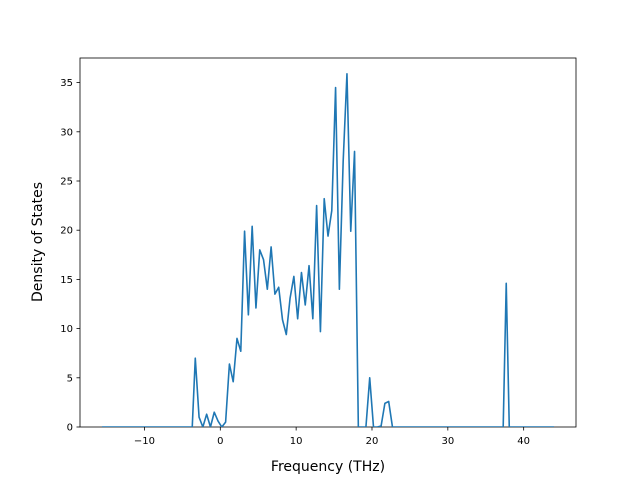  I want to click on y-tick-label: 30, so click(66, 132).